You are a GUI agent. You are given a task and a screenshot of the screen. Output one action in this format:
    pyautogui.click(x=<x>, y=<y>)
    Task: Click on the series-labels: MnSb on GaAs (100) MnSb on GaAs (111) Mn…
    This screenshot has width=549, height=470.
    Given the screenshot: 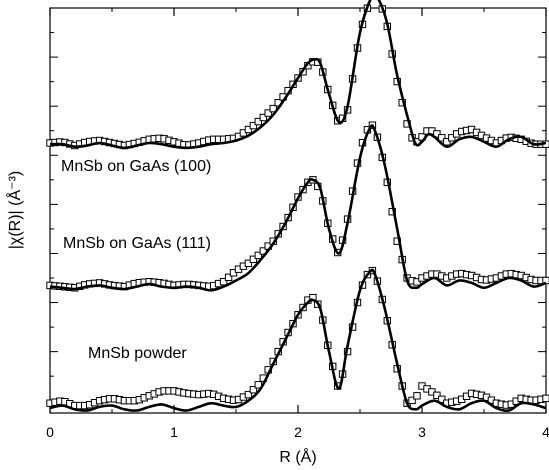 What is the action you would take?
    pyautogui.click(x=136, y=260)
    